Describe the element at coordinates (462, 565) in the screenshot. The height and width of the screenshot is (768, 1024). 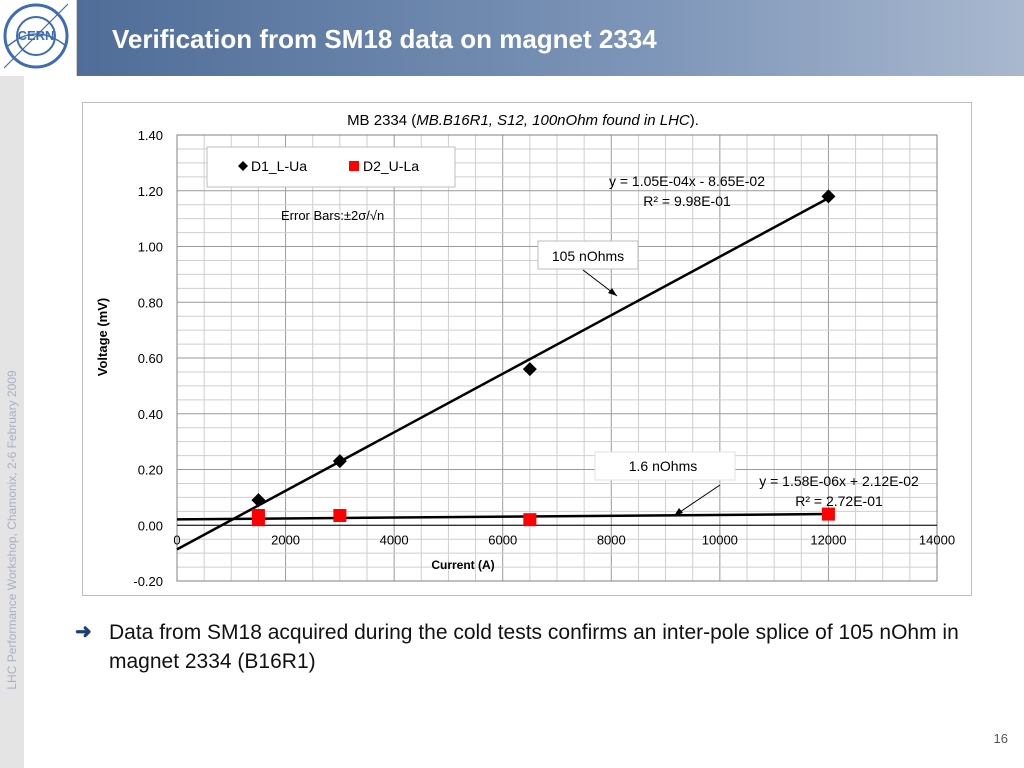
I see `x-axis-label: Current (A)` at that location.